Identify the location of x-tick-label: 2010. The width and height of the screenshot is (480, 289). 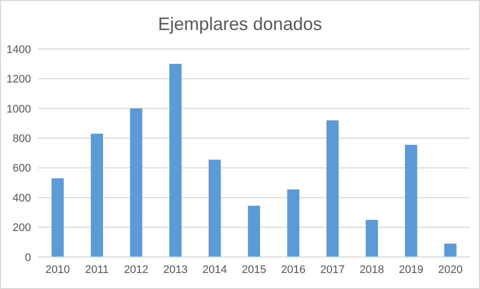
(57, 270).